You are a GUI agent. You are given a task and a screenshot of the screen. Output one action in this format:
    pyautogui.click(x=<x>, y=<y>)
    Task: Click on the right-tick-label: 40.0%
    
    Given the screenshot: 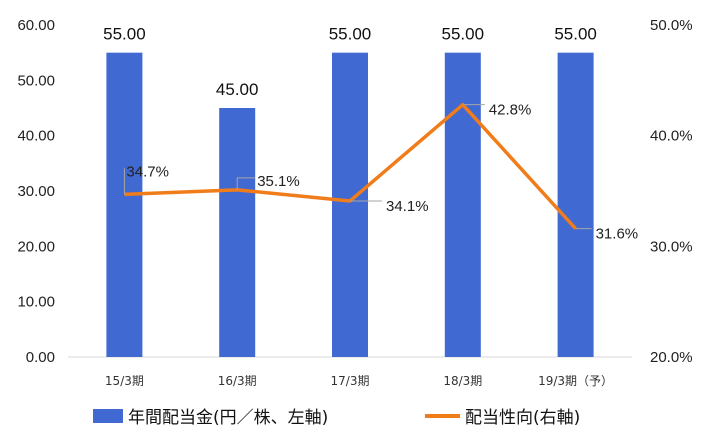 What is the action you would take?
    pyautogui.click(x=671, y=136)
    